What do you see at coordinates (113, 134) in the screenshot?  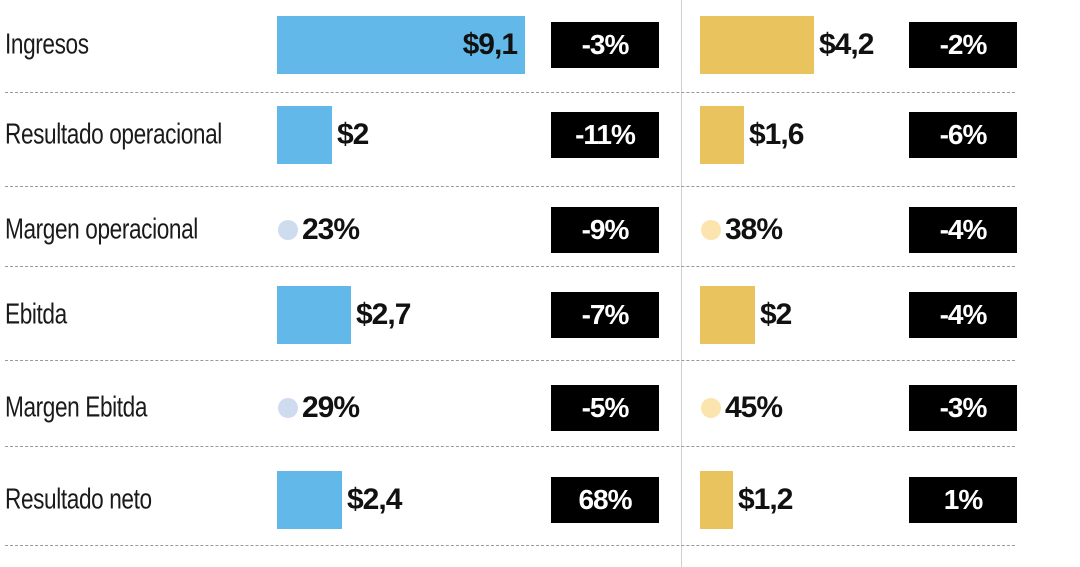 I see `category-label: Resultado operacional` at bounding box center [113, 134].